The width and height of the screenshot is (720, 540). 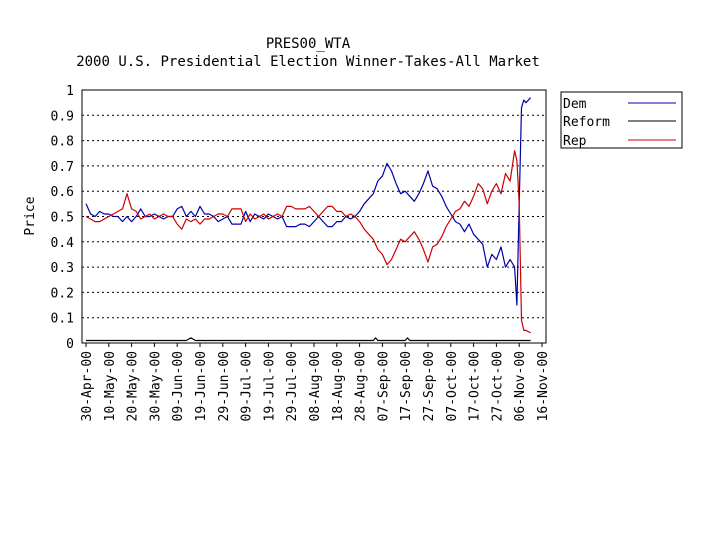 I want to click on legend-box, so click(x=621, y=120).